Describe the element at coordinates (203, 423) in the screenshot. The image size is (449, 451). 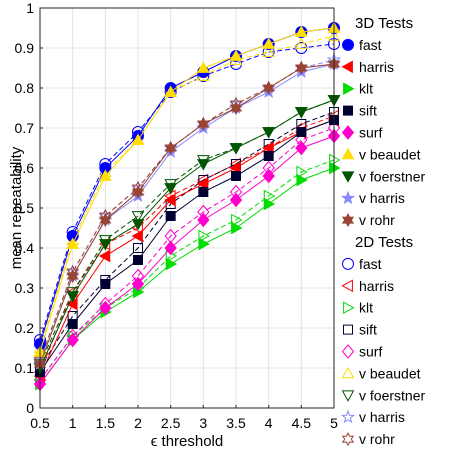
I see `x-tick-label: 3` at that location.